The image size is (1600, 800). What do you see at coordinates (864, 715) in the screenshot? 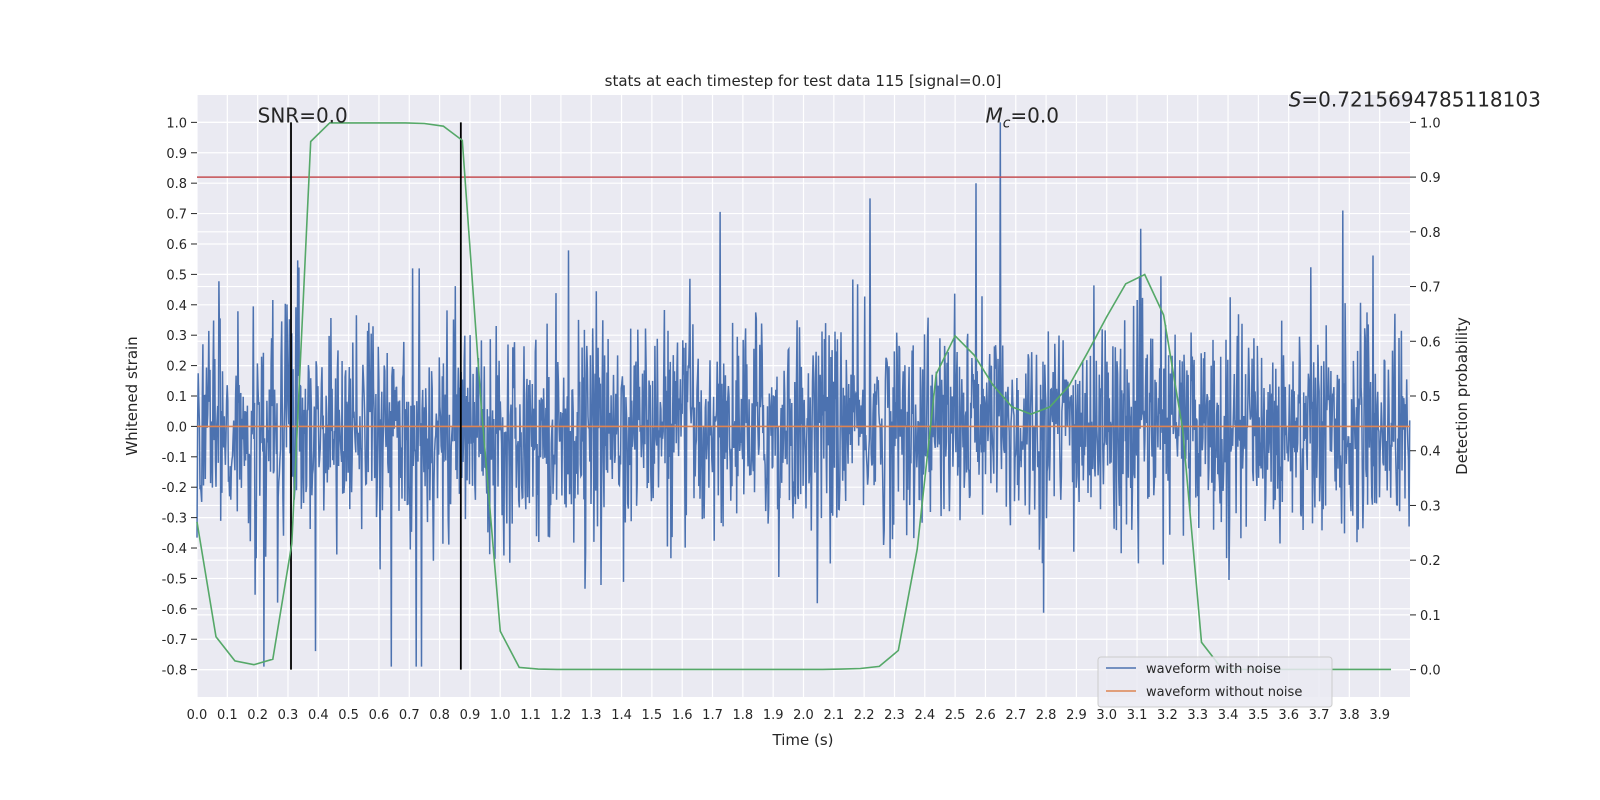
I see `x-tick-label: 2.2` at bounding box center [864, 715].